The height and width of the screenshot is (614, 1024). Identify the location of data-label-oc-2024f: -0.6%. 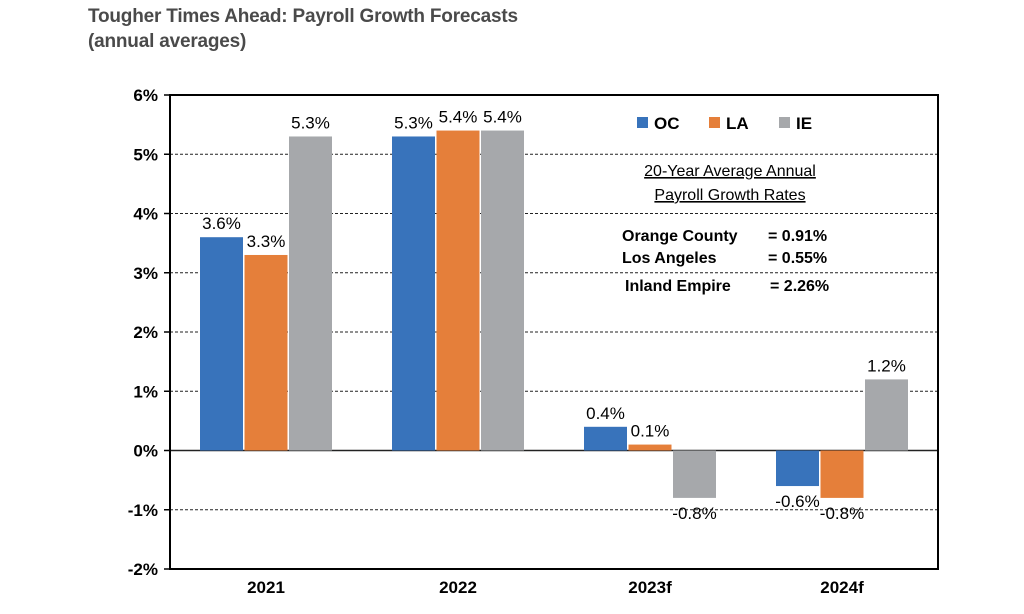
(797, 501).